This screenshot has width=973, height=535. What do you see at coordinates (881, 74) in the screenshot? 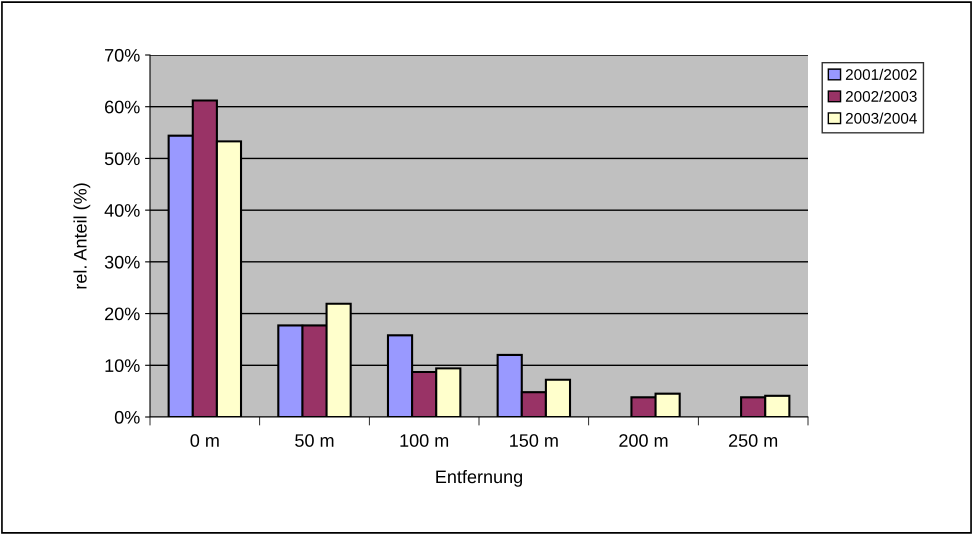
I see `legend-label: 2001/2002` at bounding box center [881, 74].